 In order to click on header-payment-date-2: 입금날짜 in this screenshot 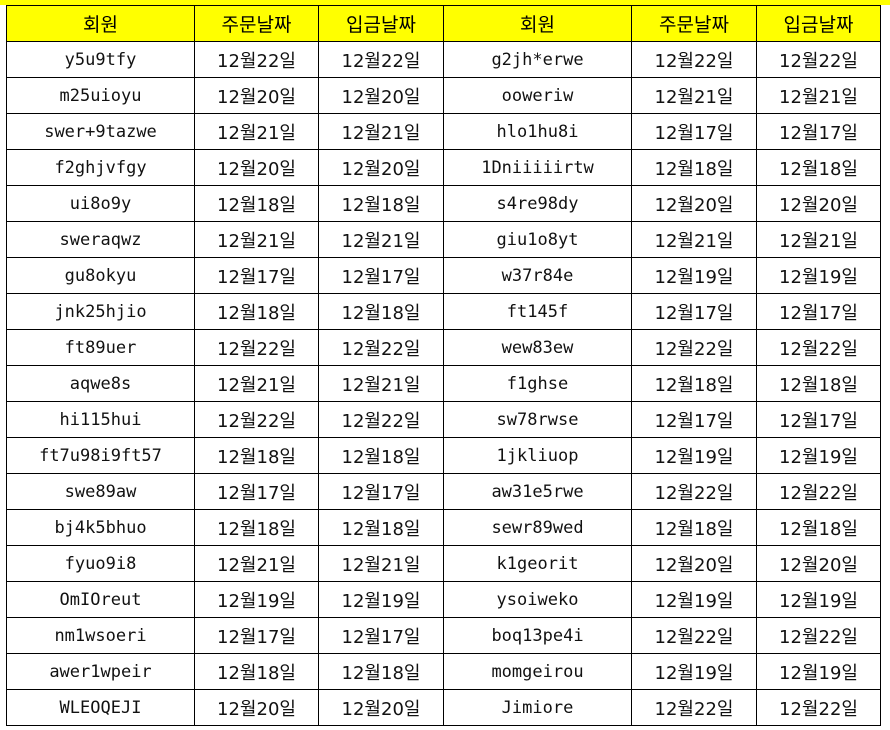, I will do `click(818, 23)`.